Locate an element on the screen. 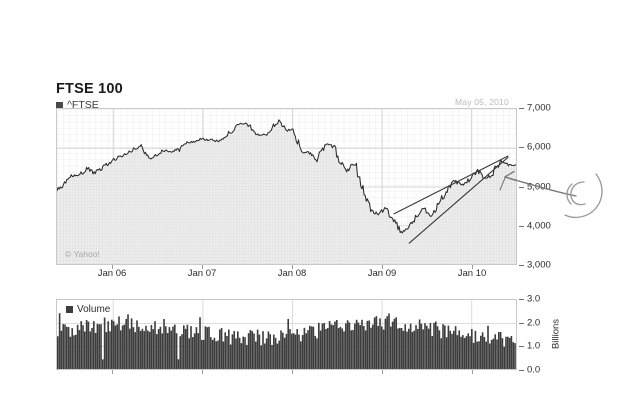  handdrawn-mark-c-icon is located at coordinates (583, 196).